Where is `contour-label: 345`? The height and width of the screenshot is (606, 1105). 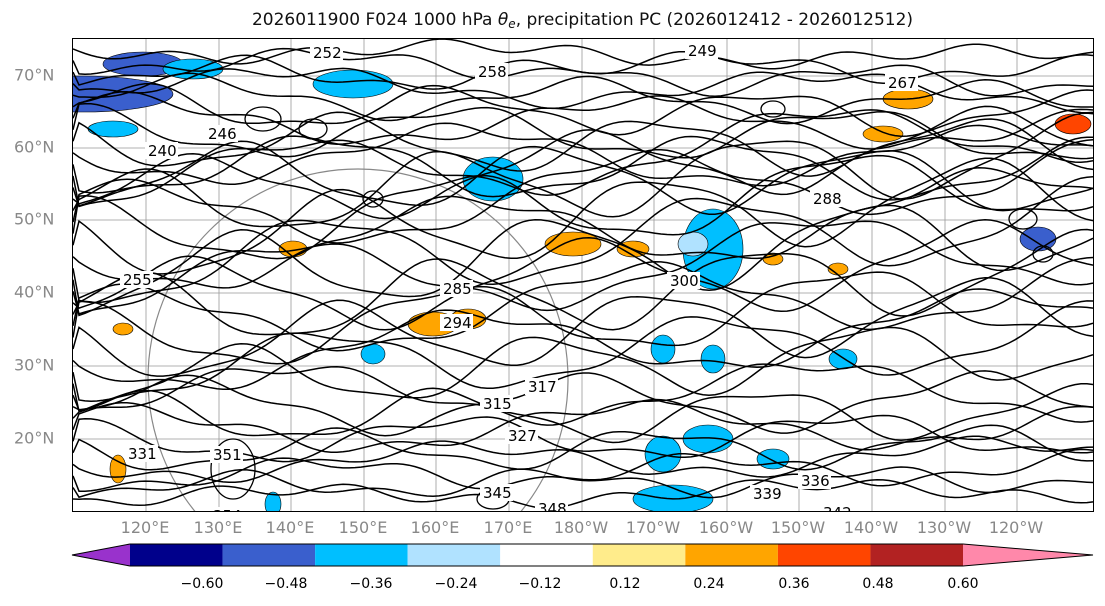
contour-label: 345 is located at coordinates (497, 493).